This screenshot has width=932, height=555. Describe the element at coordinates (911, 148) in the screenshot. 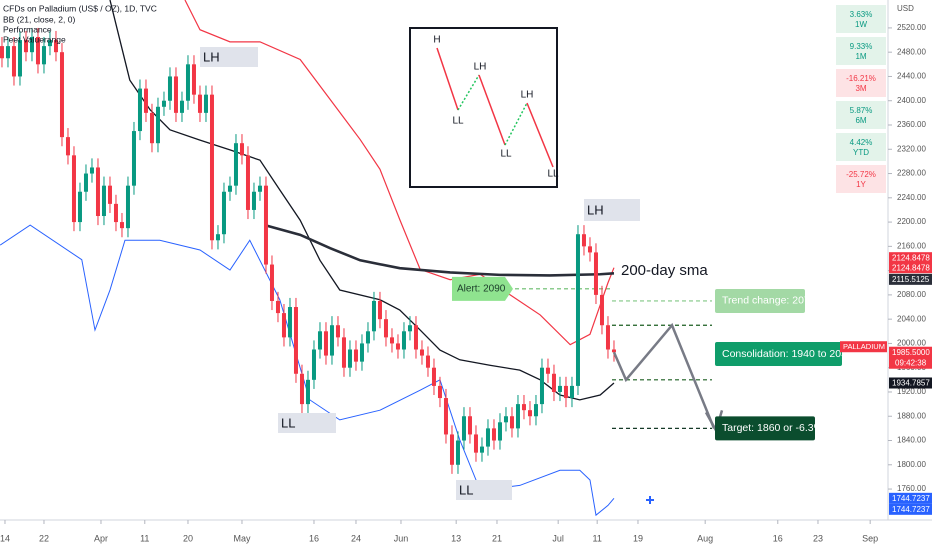

I see `y-tick-label: 2320.00` at that location.